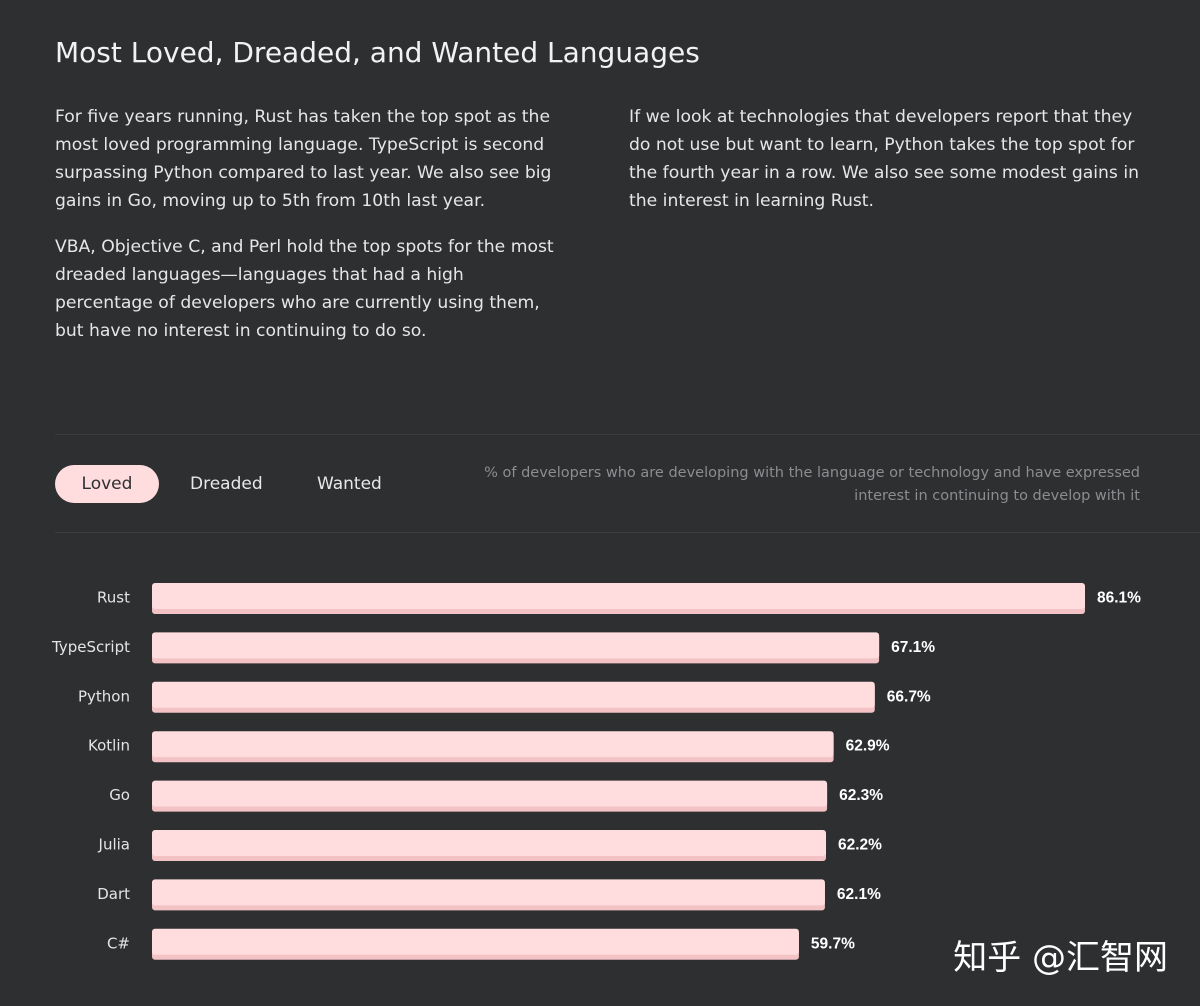 Image resolution: width=1200 pixels, height=1006 pixels. Describe the element at coordinates (913, 647) in the screenshot. I see `value-label: 67.1%` at that location.